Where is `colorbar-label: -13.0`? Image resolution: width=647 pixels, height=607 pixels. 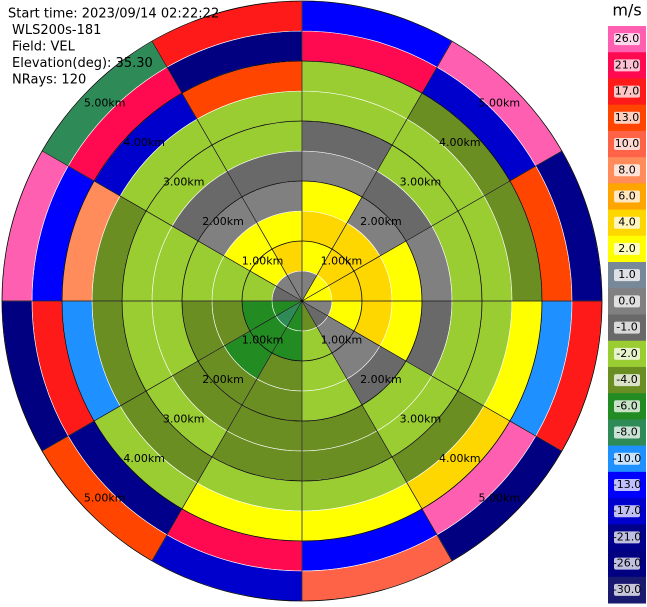
colorbar-label: -13.0 is located at coordinates (627, 484).